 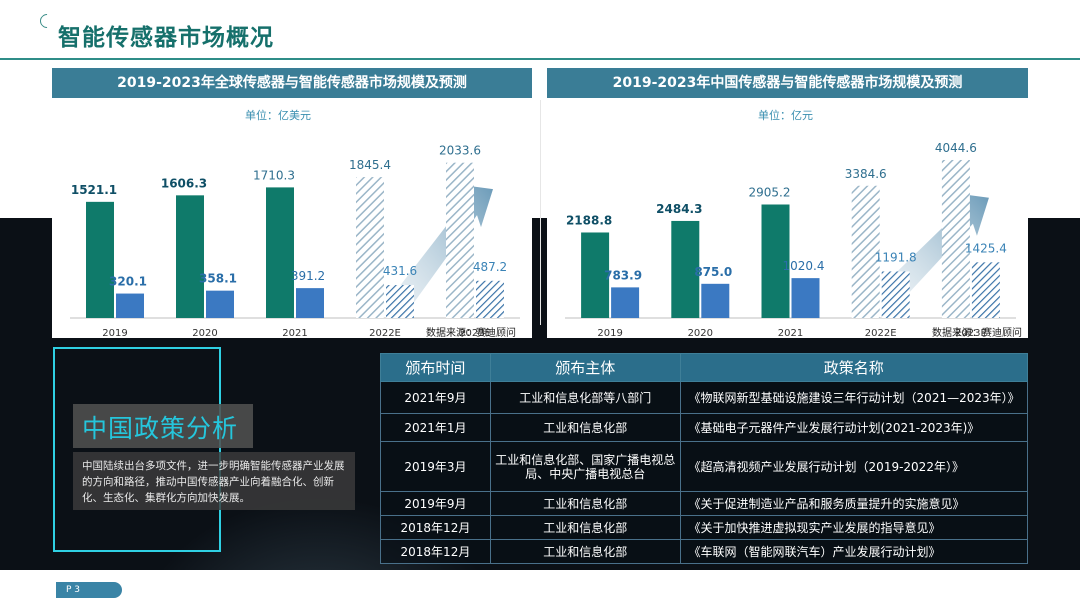 I want to click on table-row: 2018年12月 工业和信息化部 《关于加快推进虚拟现实产业发展的指导意见》, so click(x=704, y=527).